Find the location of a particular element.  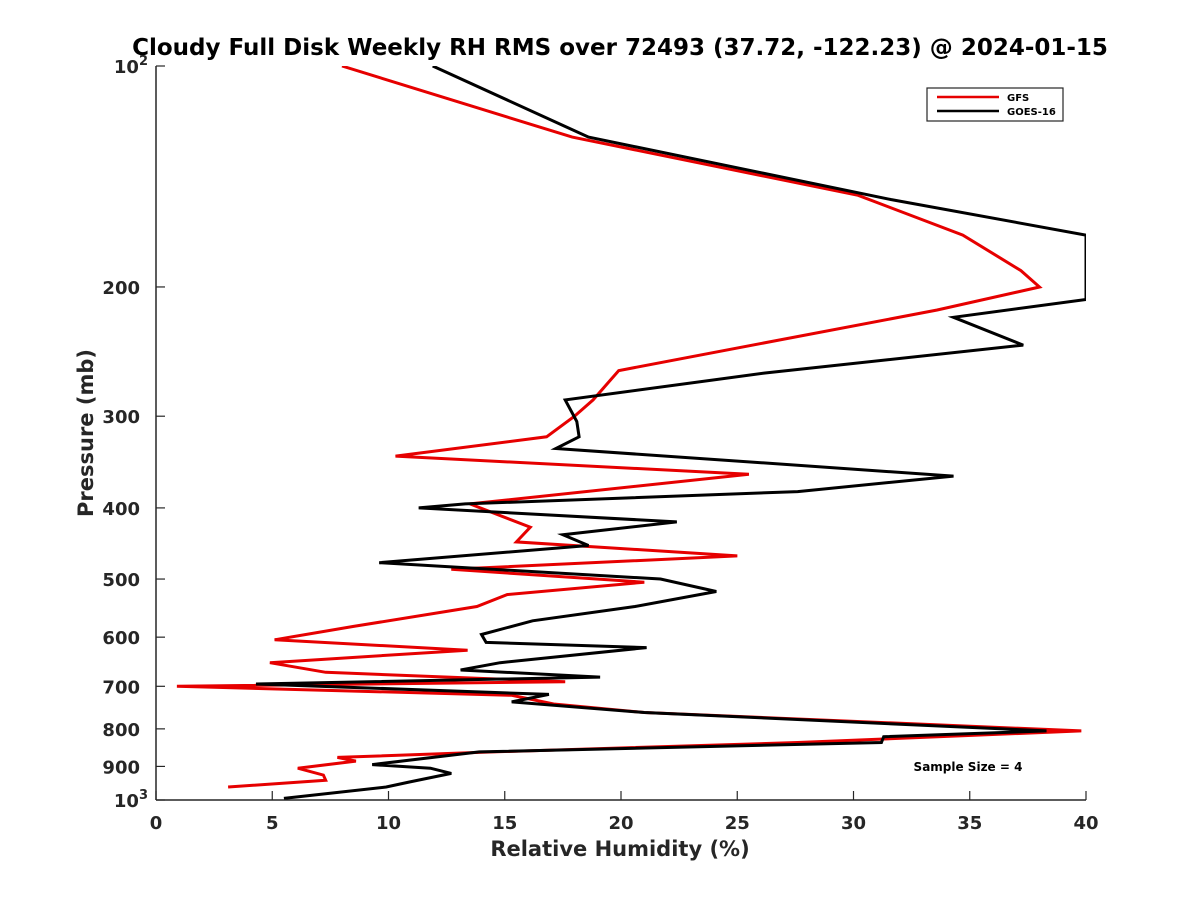

y-tick-label: 700 is located at coordinates (121, 687).